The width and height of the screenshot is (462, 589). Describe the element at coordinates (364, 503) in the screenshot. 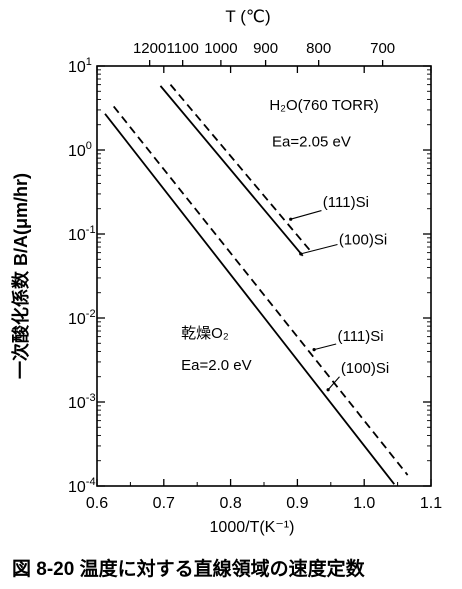

I see `x-tick-label: 1.0` at that location.